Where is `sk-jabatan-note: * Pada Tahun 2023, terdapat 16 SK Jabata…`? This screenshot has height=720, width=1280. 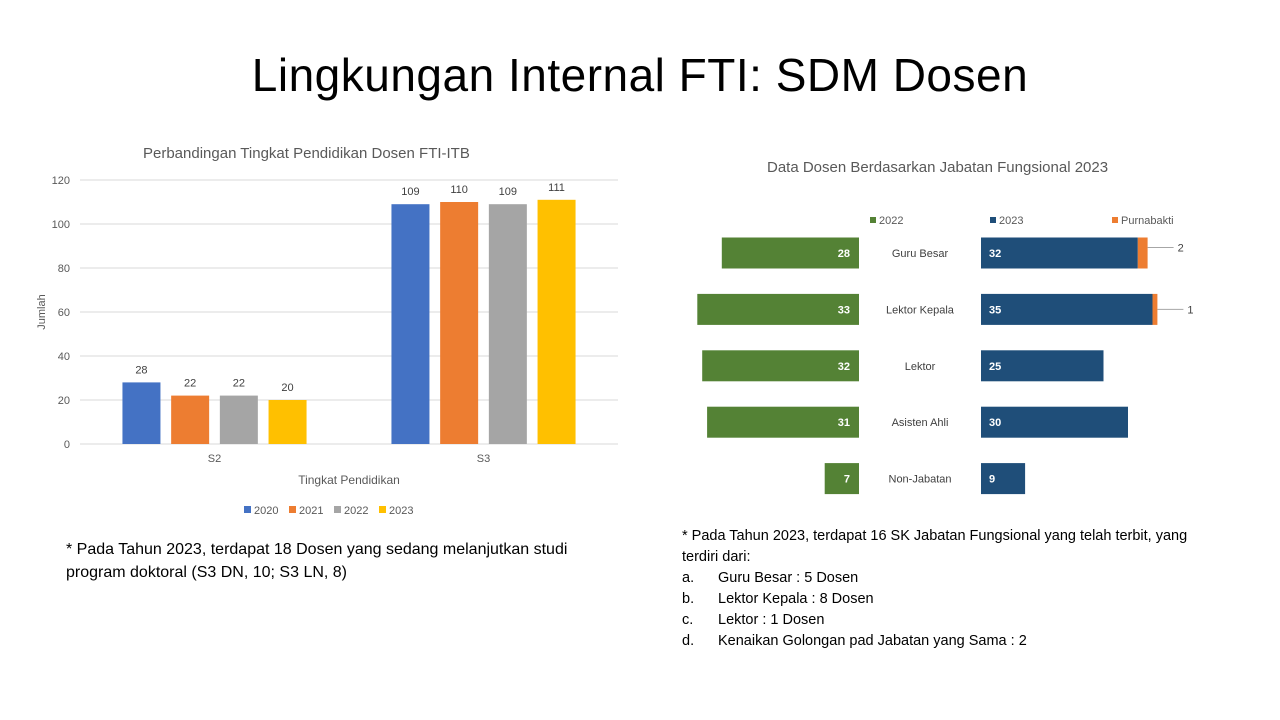
sk-jabatan-note: * Pada Tahun 2023, terdapat 16 SK Jabata… is located at coordinates (952, 589).